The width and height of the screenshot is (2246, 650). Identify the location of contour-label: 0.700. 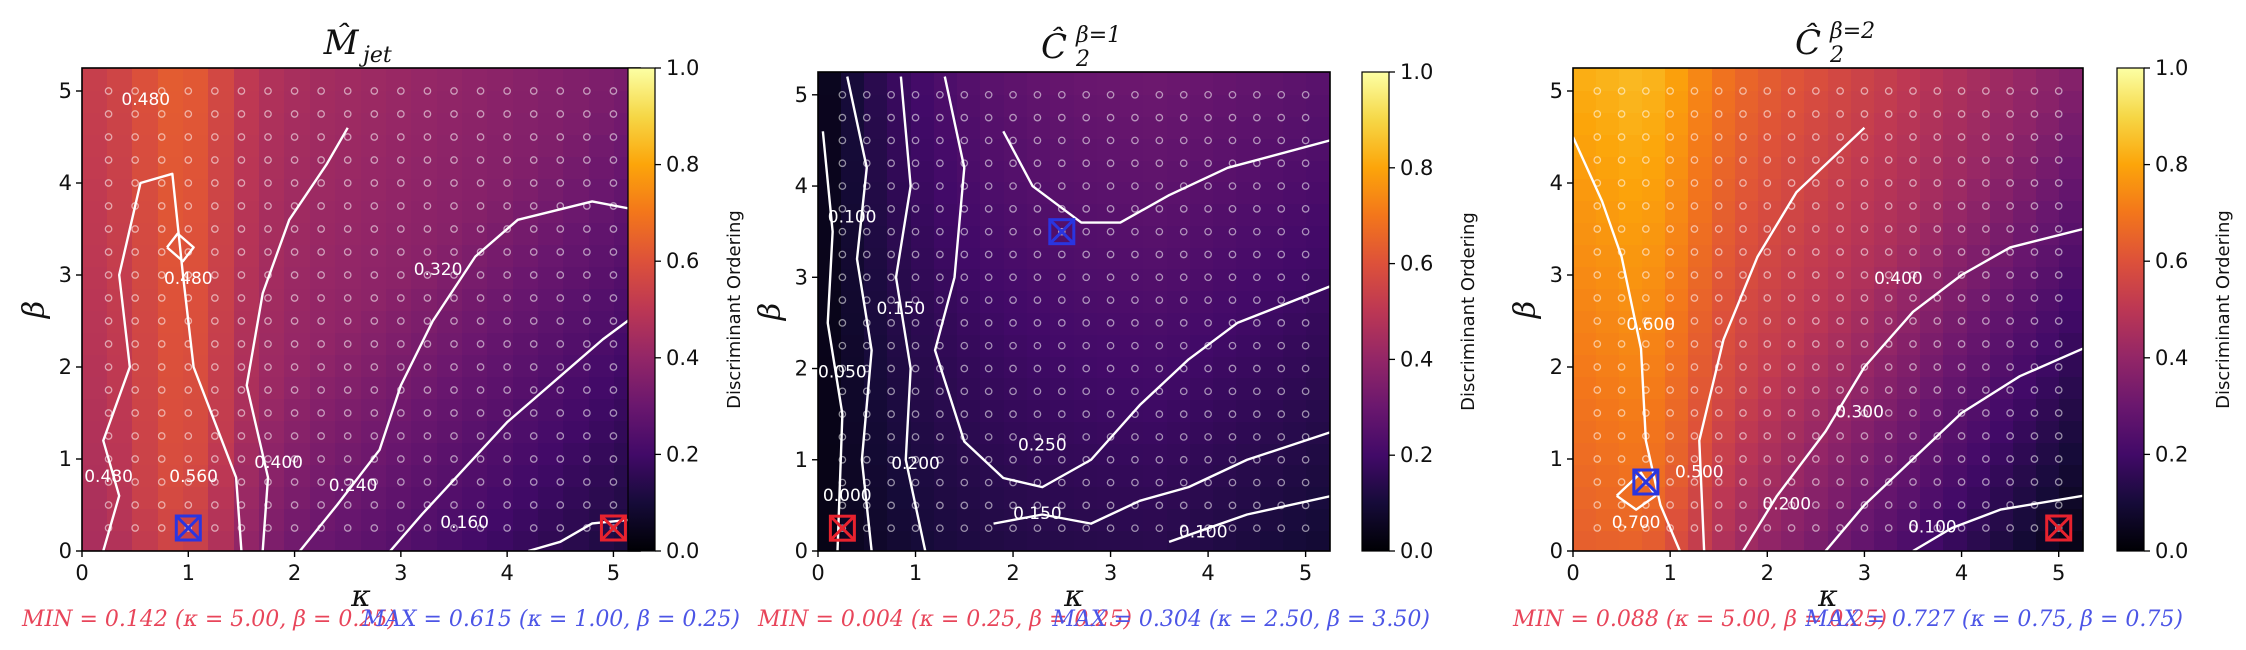
(1636, 523).